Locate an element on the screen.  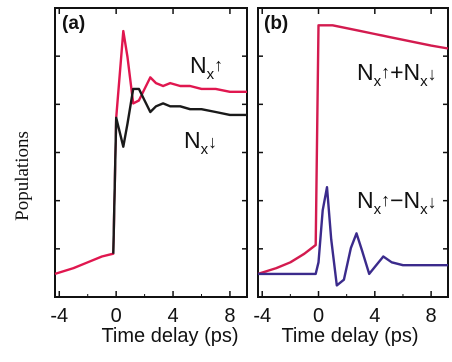
y-axis-label: Populations is located at coordinates (22, 176).